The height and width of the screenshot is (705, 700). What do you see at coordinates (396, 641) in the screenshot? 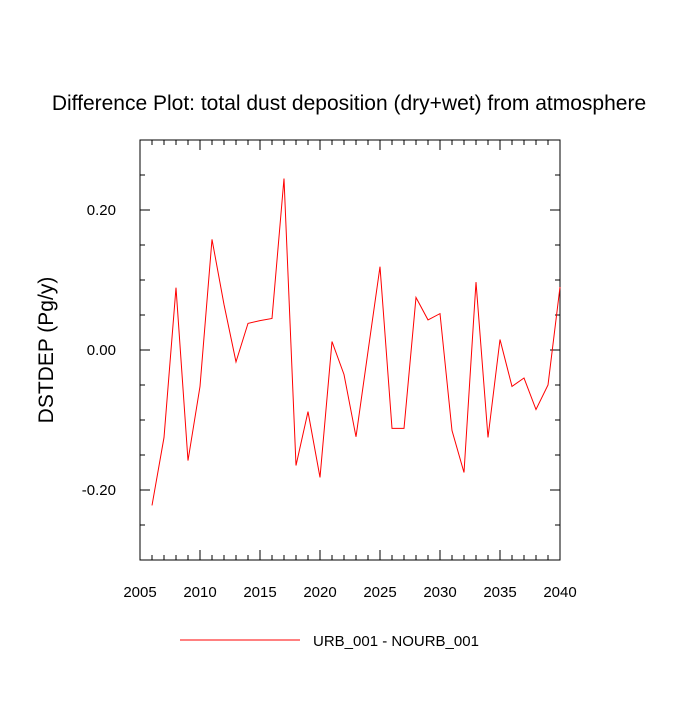
I see `legend-label: URB_001 - NOURB_001` at bounding box center [396, 641].